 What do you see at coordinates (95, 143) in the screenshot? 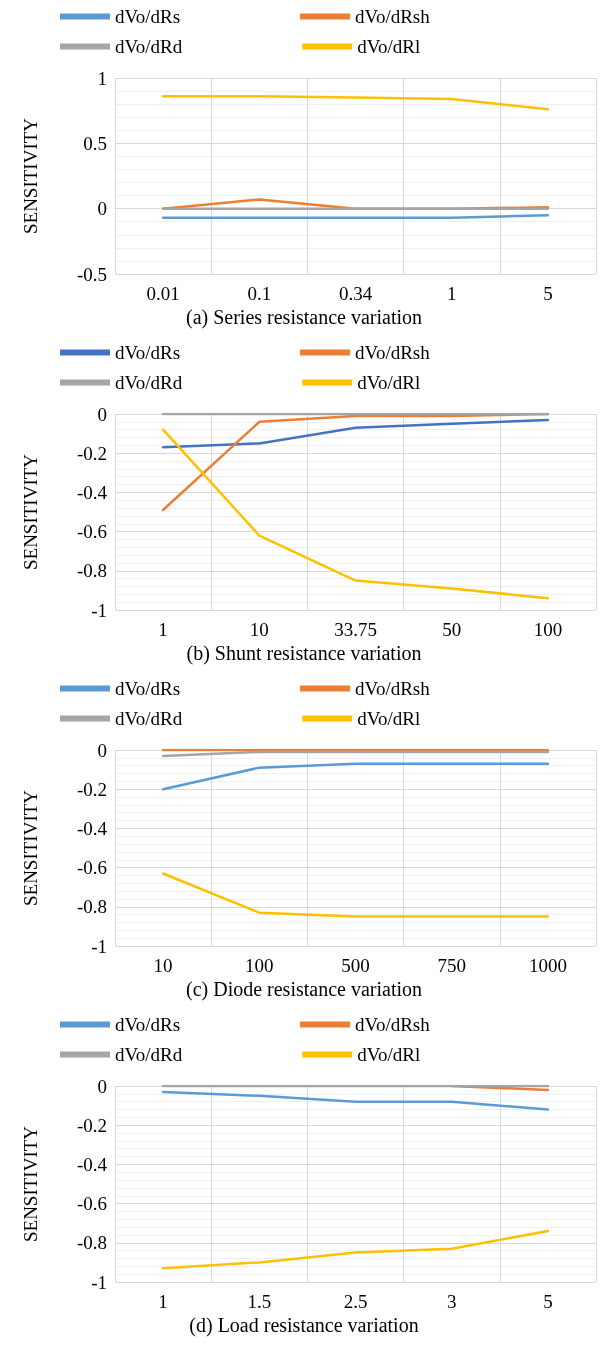
I see `y-tick-label: 0.5` at bounding box center [95, 143].